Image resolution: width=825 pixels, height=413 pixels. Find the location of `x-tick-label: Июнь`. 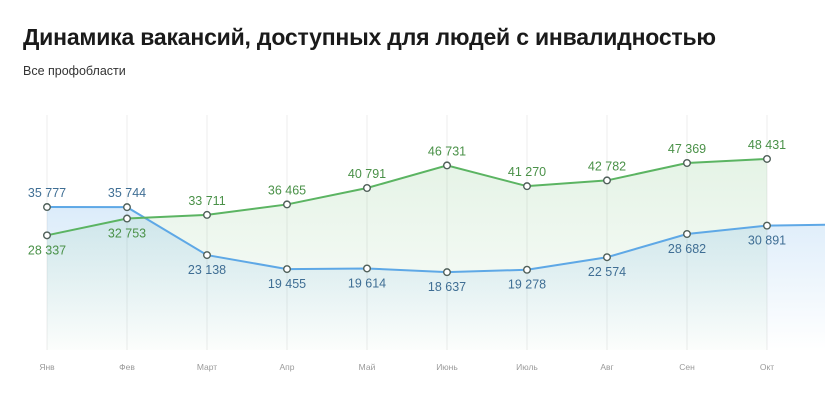

x-tick-label: Июнь is located at coordinates (447, 367).